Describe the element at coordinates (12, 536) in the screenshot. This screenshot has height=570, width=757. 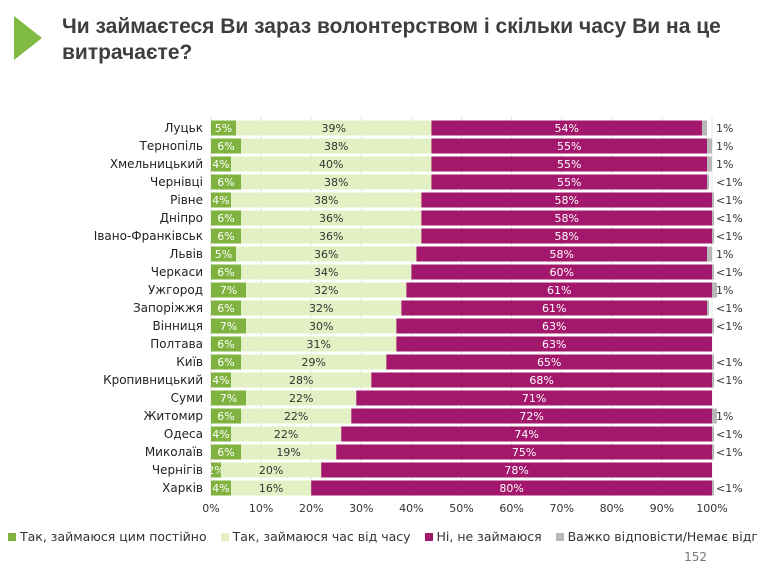
I see `legend-swatch-constantly` at that location.